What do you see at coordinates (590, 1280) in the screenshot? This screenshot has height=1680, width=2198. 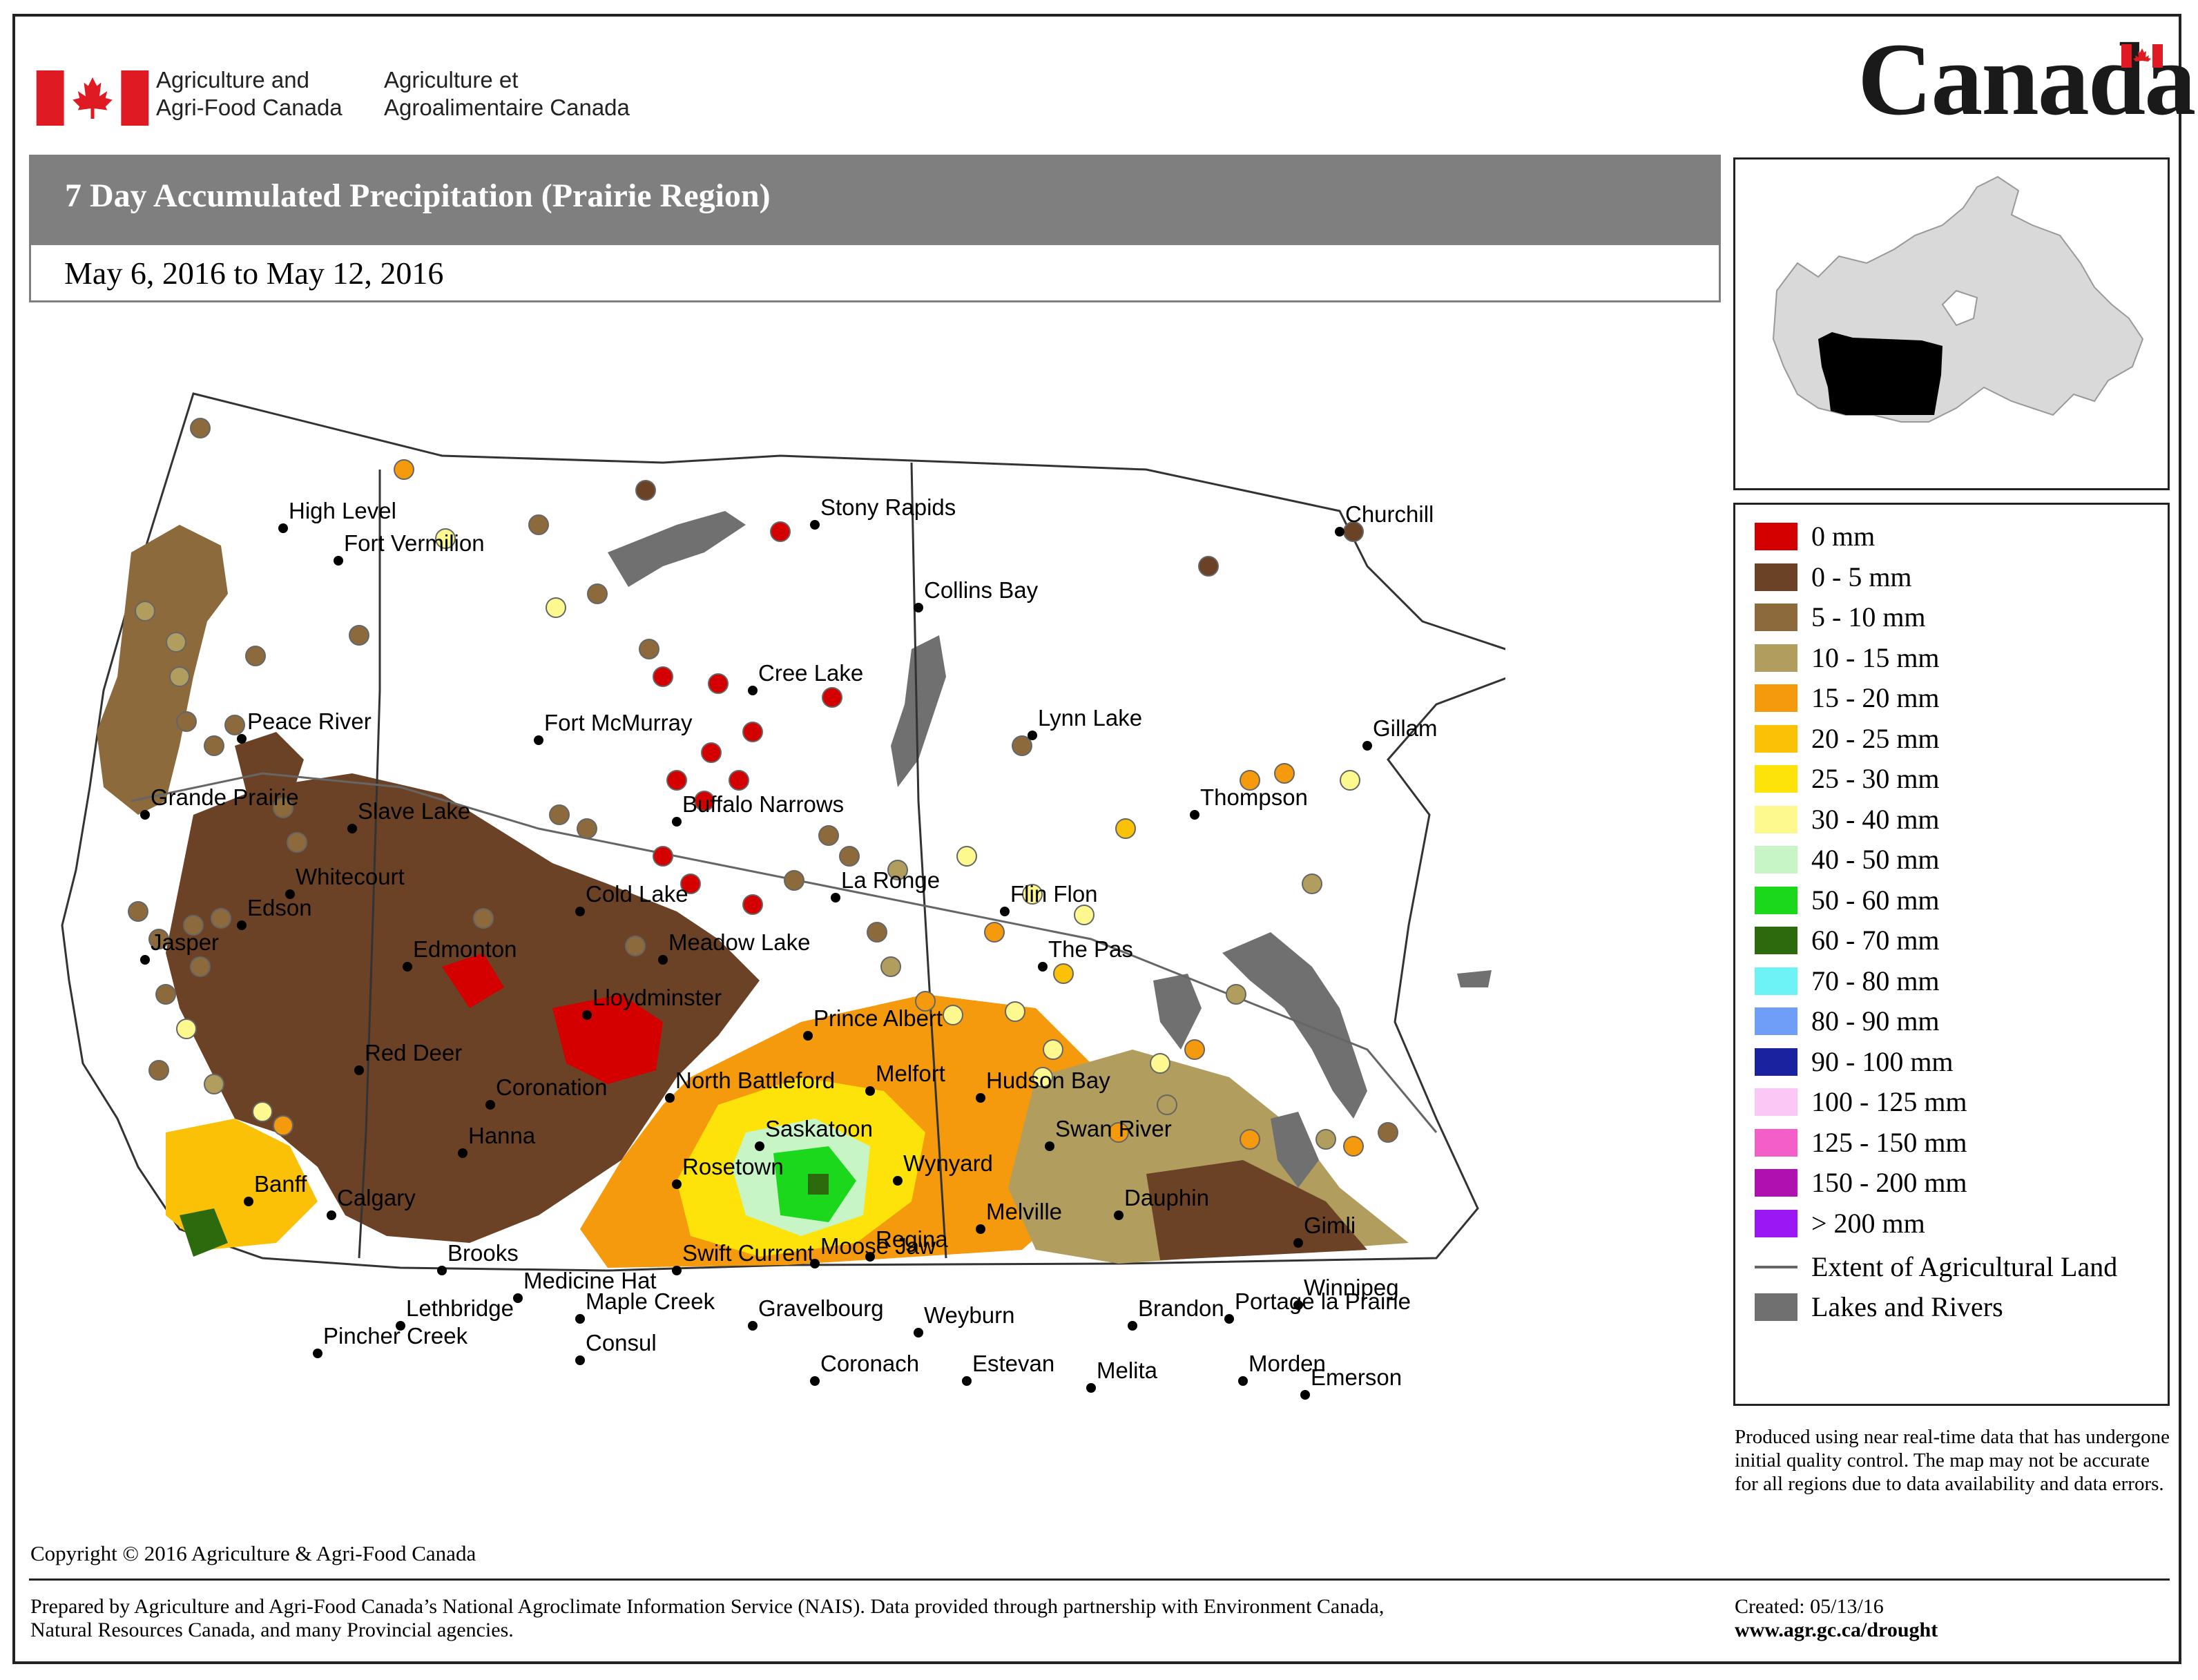 I see `city-label: Medicine Hat` at bounding box center [590, 1280].